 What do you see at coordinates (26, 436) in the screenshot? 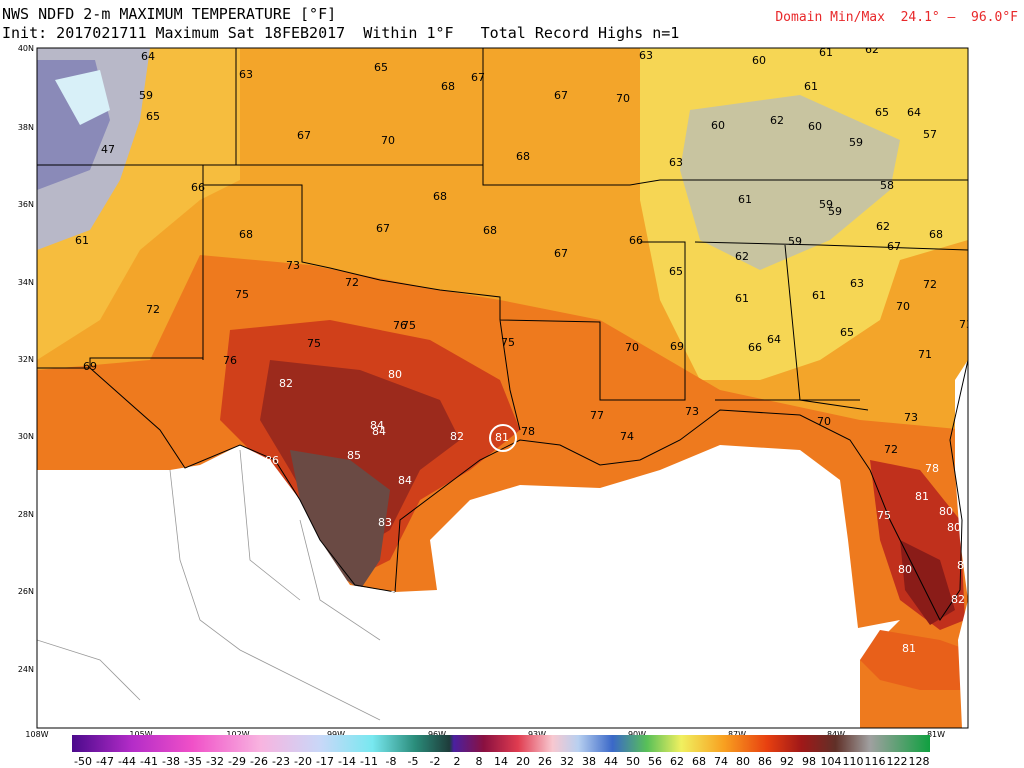
I see `lat-label: 30N` at bounding box center [26, 436].